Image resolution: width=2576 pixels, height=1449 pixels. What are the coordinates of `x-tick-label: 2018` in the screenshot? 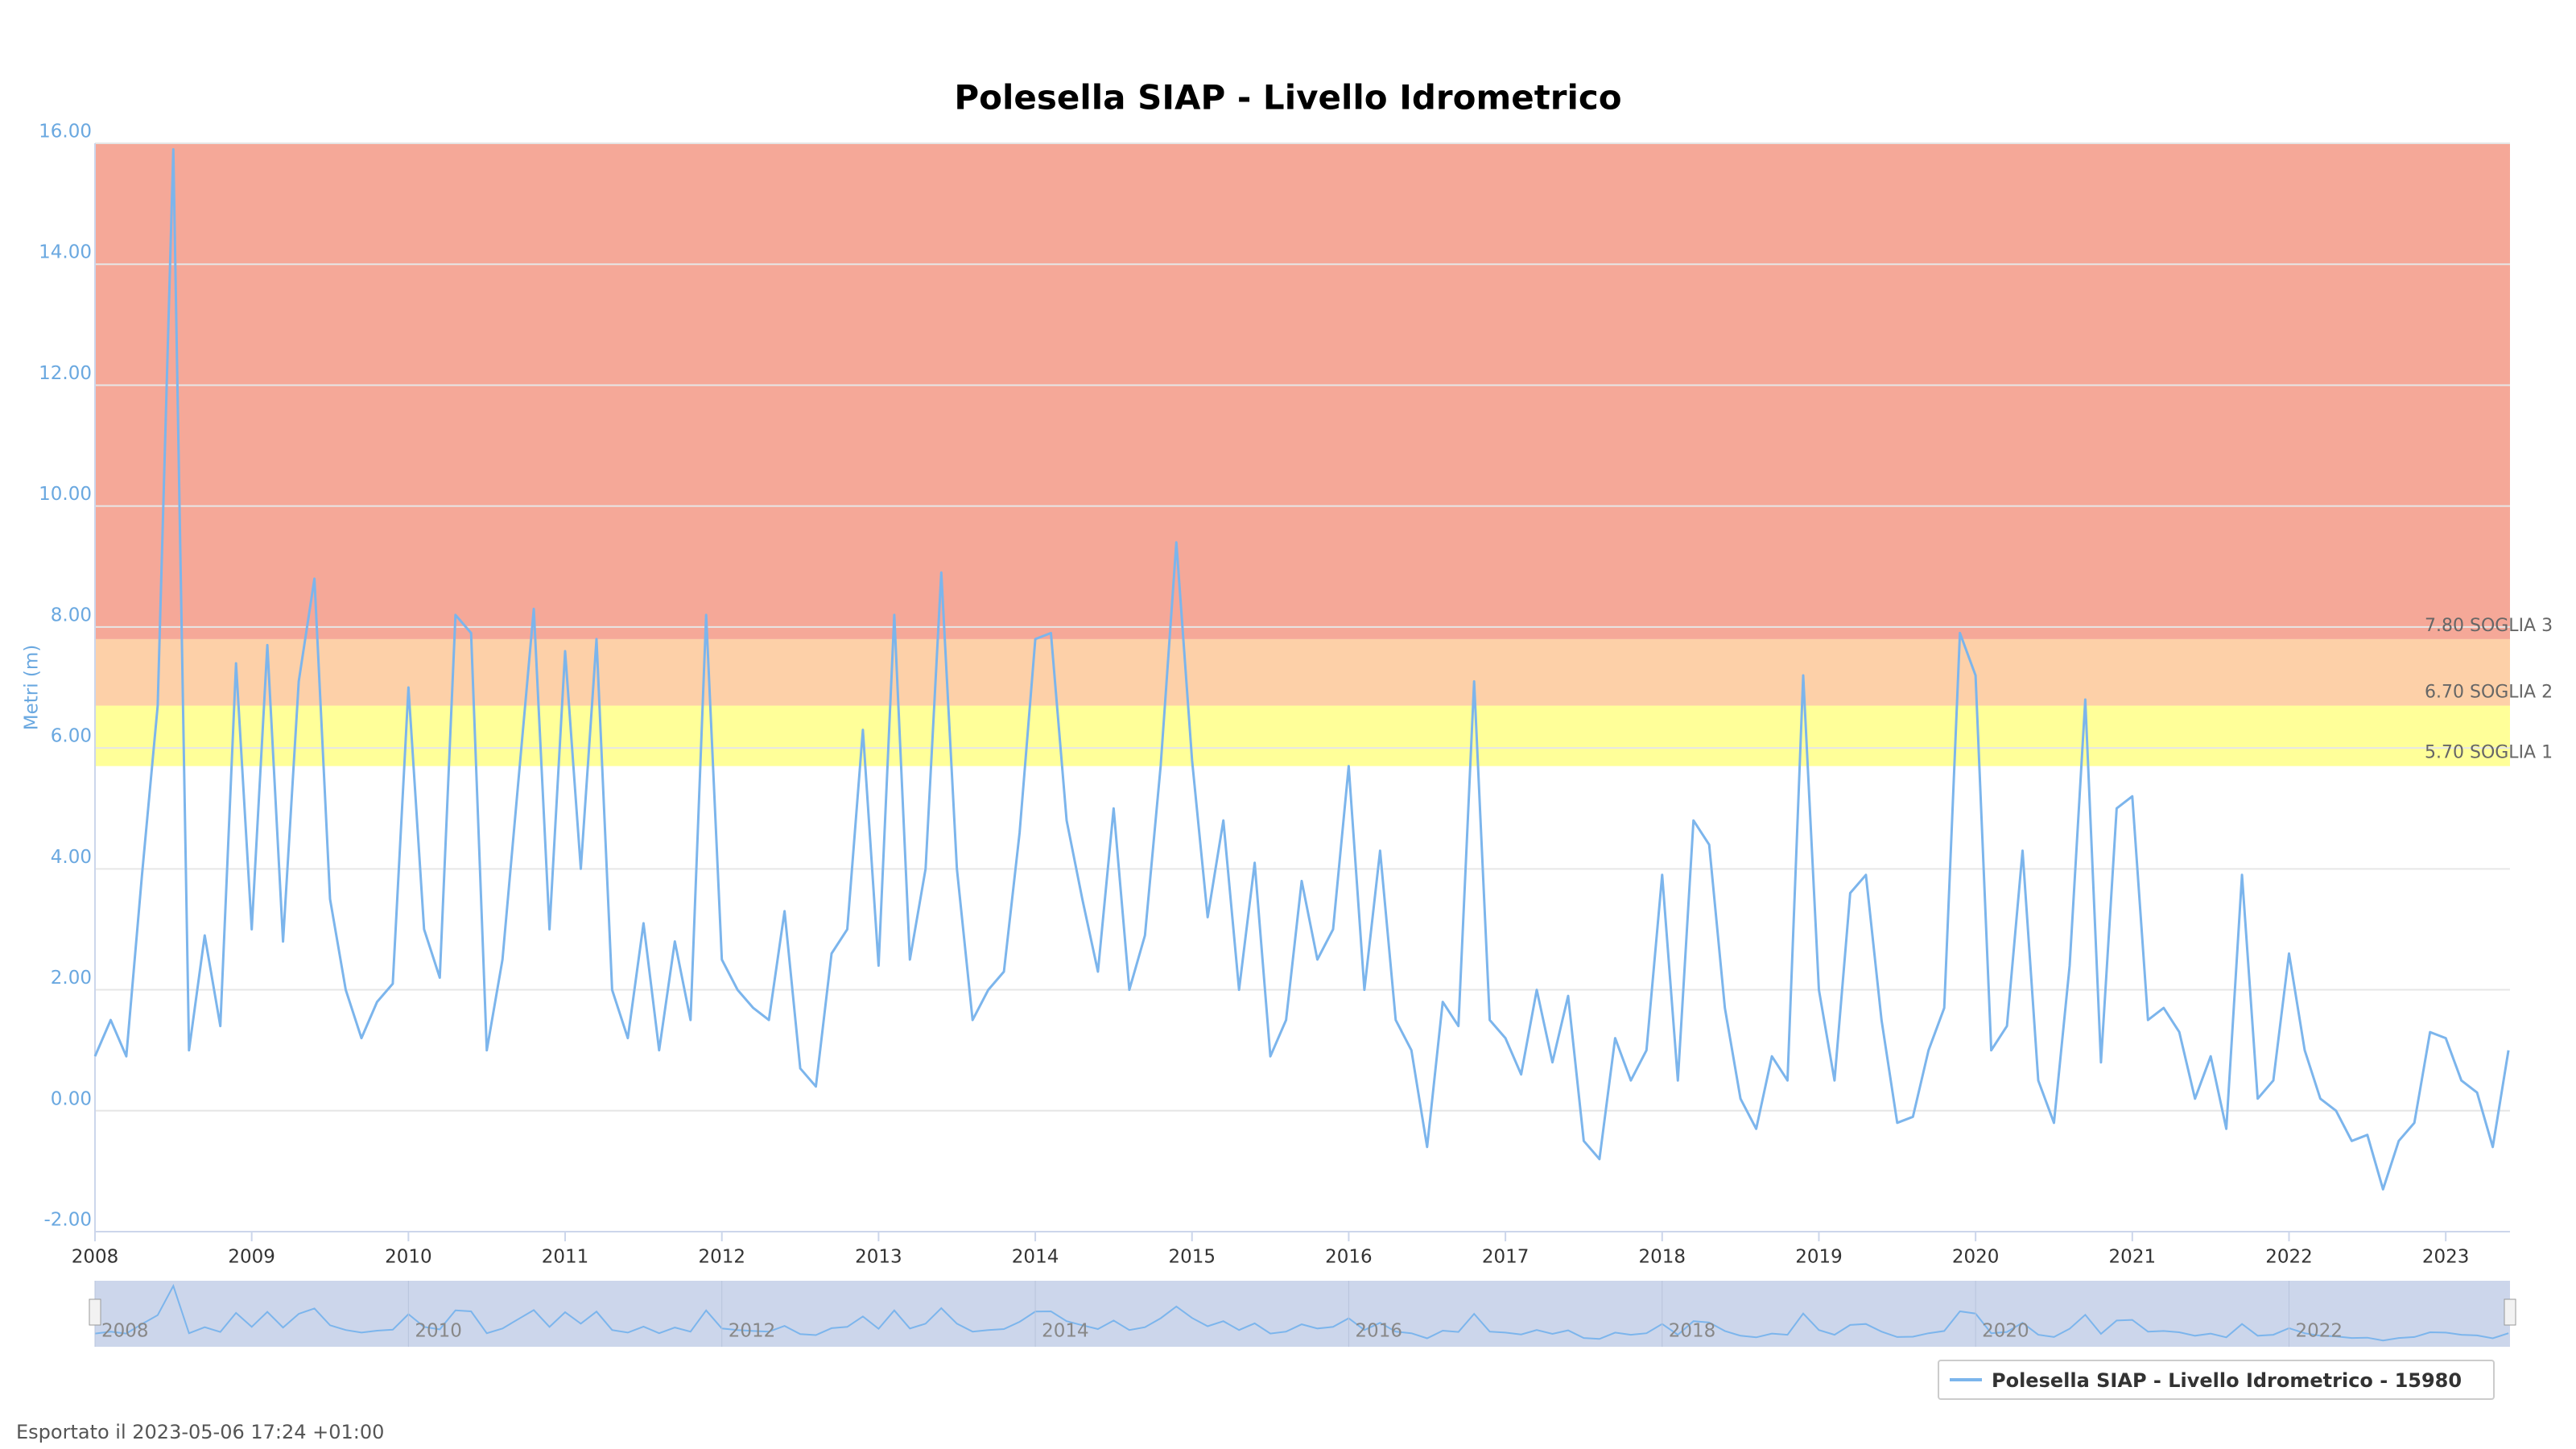 It's located at (1662, 1257).